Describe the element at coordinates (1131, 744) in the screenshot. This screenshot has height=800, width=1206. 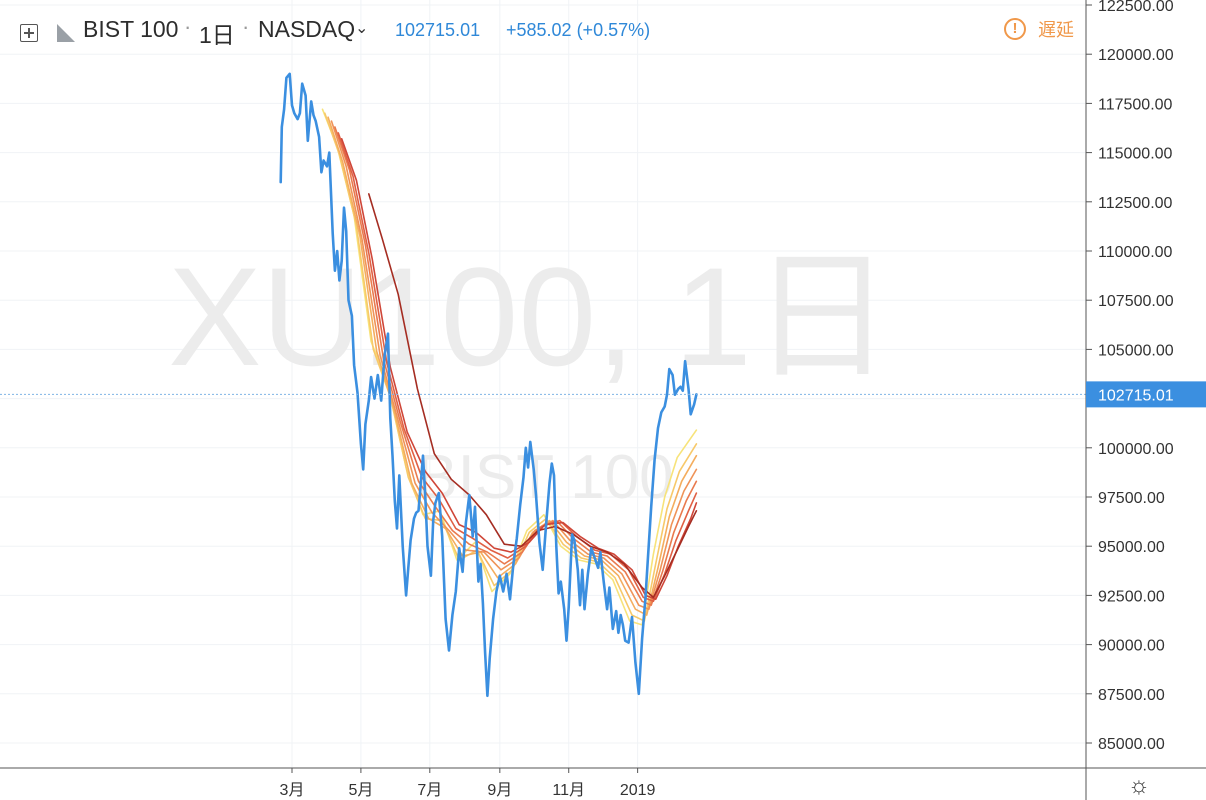
I see `y-tick-label: 85000.00` at that location.